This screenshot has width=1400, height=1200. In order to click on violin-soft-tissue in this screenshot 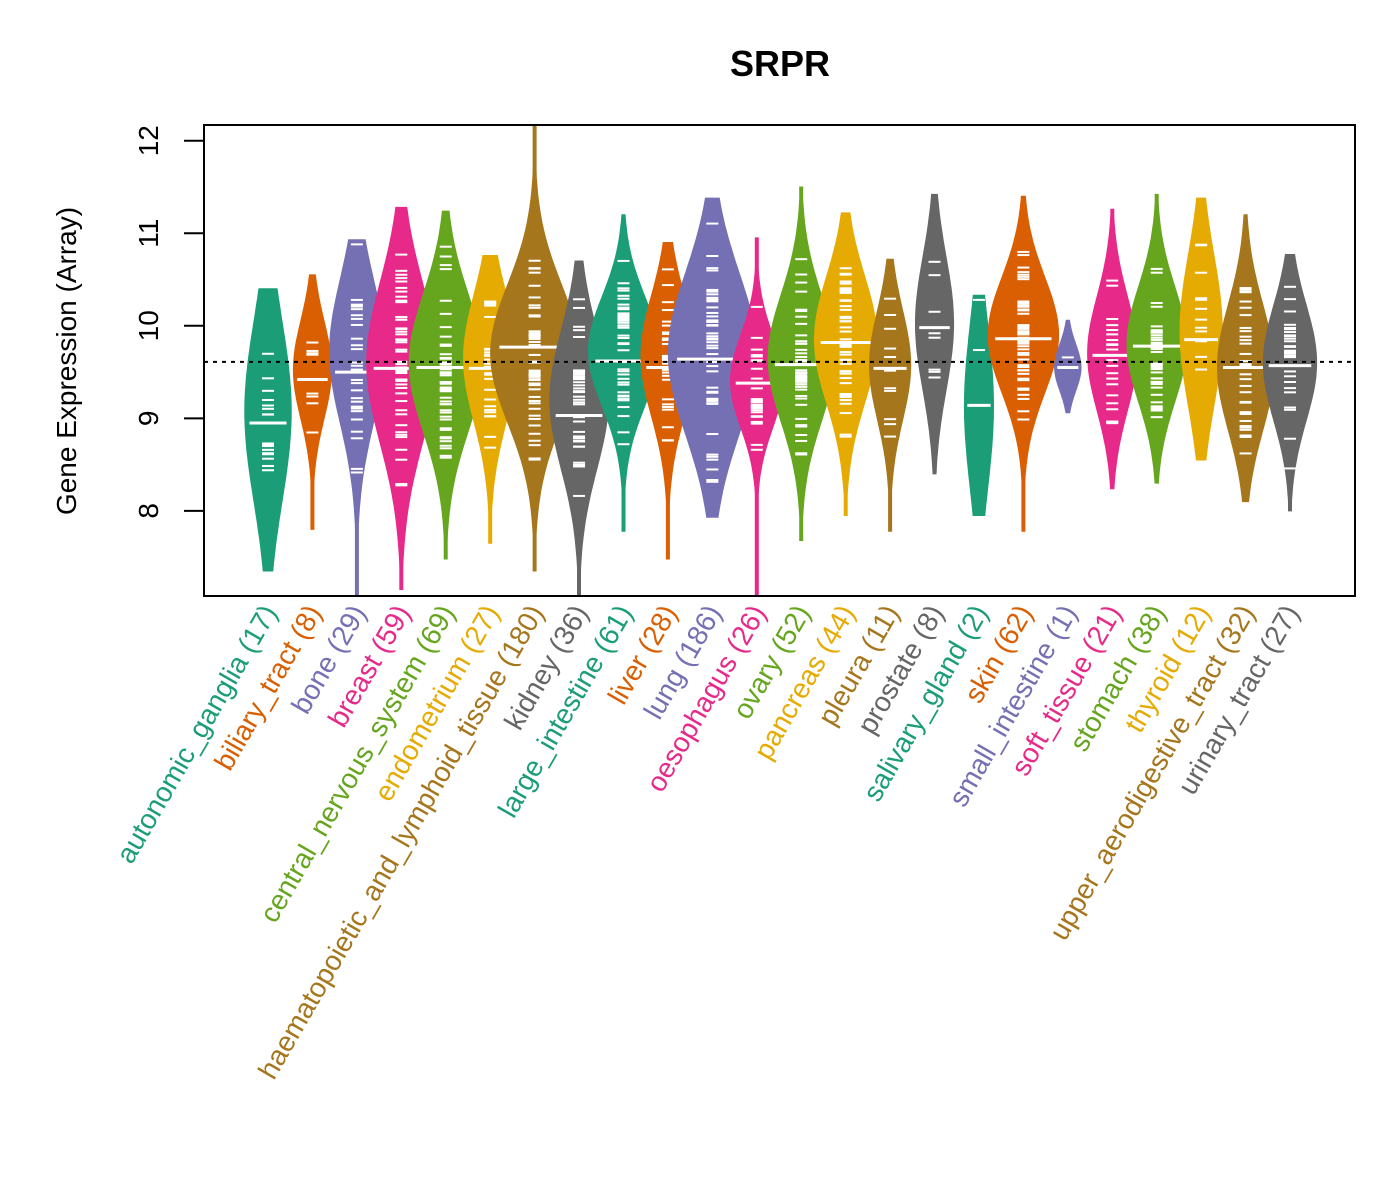, I will do `click(1112, 349)`.